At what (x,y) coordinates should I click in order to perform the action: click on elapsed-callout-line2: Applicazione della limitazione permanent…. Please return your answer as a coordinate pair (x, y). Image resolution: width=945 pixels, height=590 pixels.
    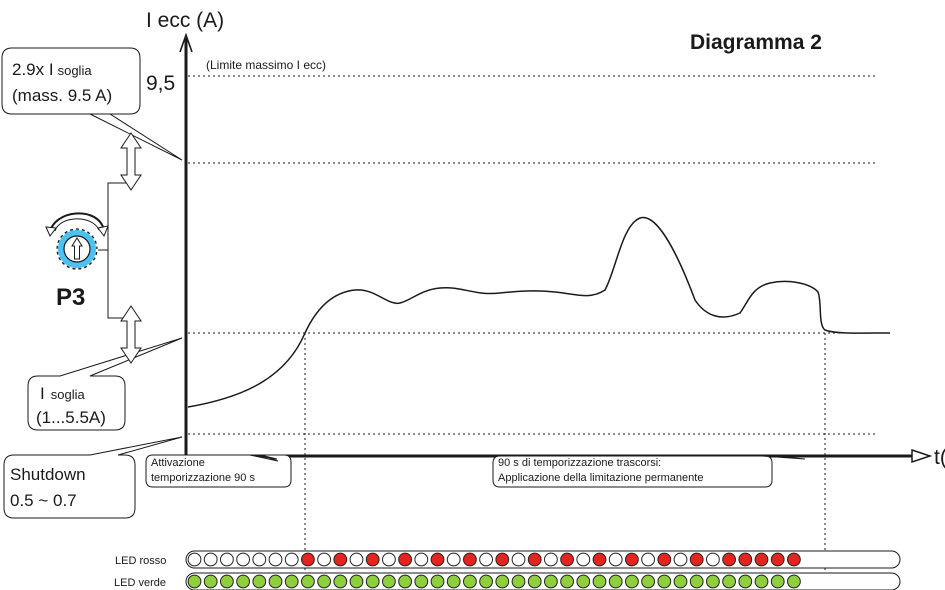
    Looking at the image, I should click on (600, 478).